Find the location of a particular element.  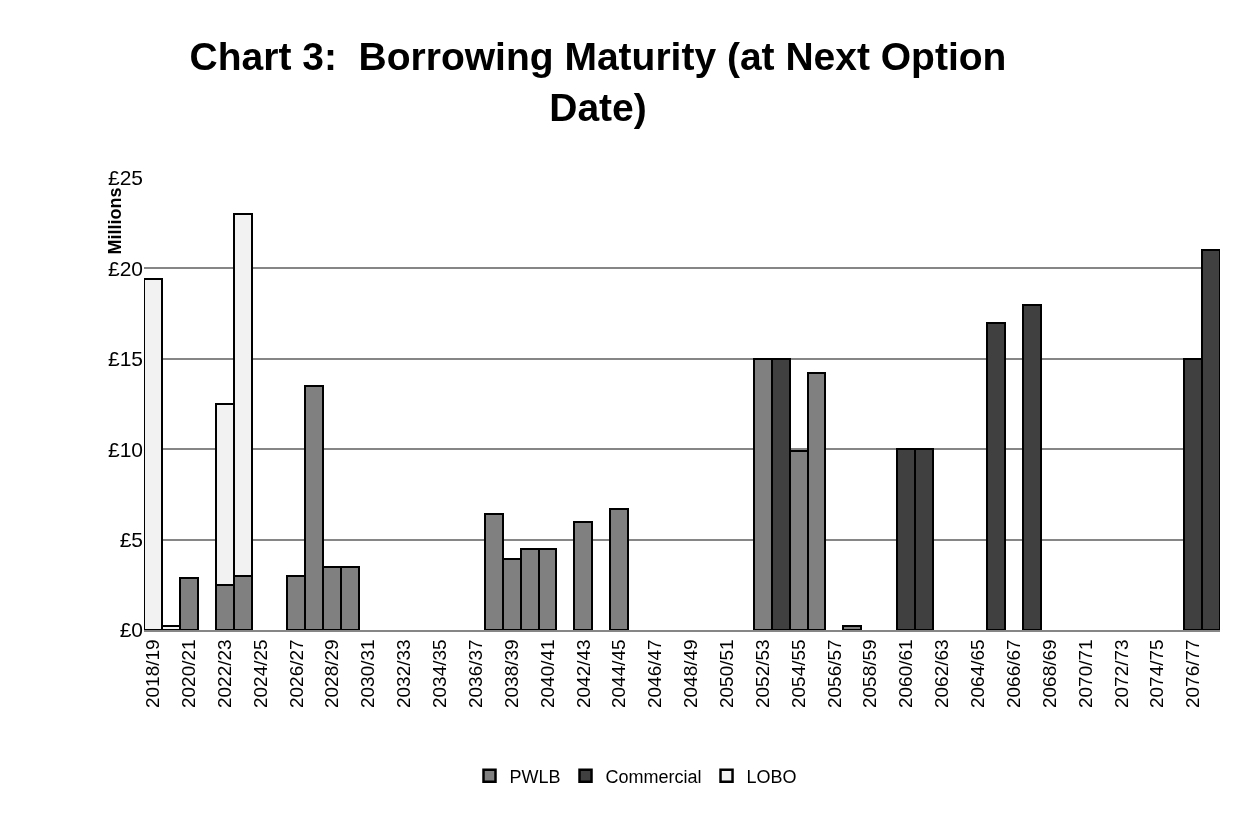

x-tick-label: 2048/49 is located at coordinates (691, 674).